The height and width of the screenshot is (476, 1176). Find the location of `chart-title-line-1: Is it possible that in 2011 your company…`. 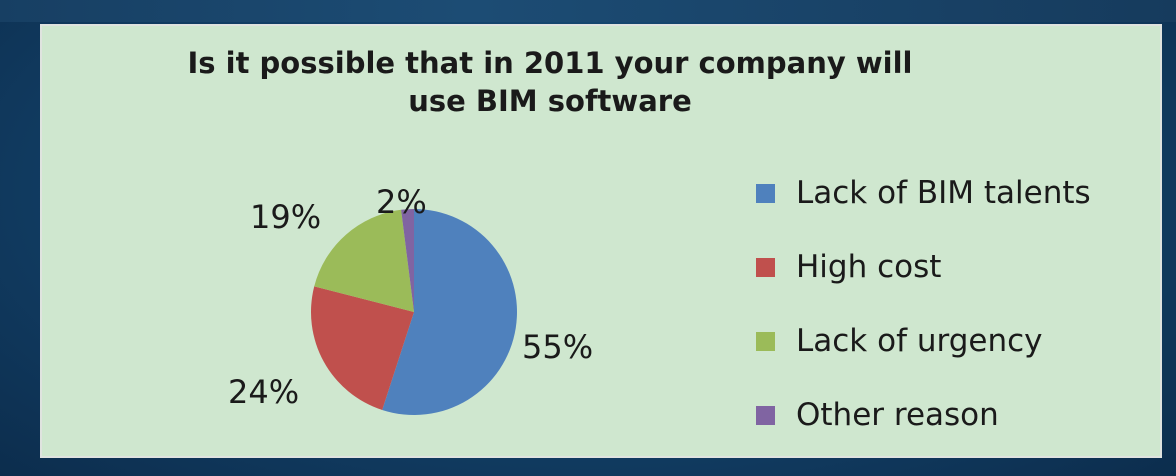

chart-title-line-1: Is it possible that in 2011 your company… is located at coordinates (550, 63).